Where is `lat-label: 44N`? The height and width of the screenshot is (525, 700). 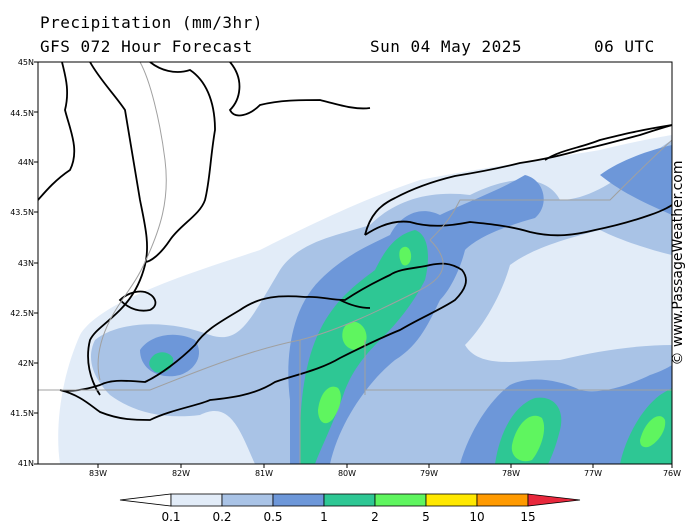
lat-label: 44N is located at coordinates (26, 162).